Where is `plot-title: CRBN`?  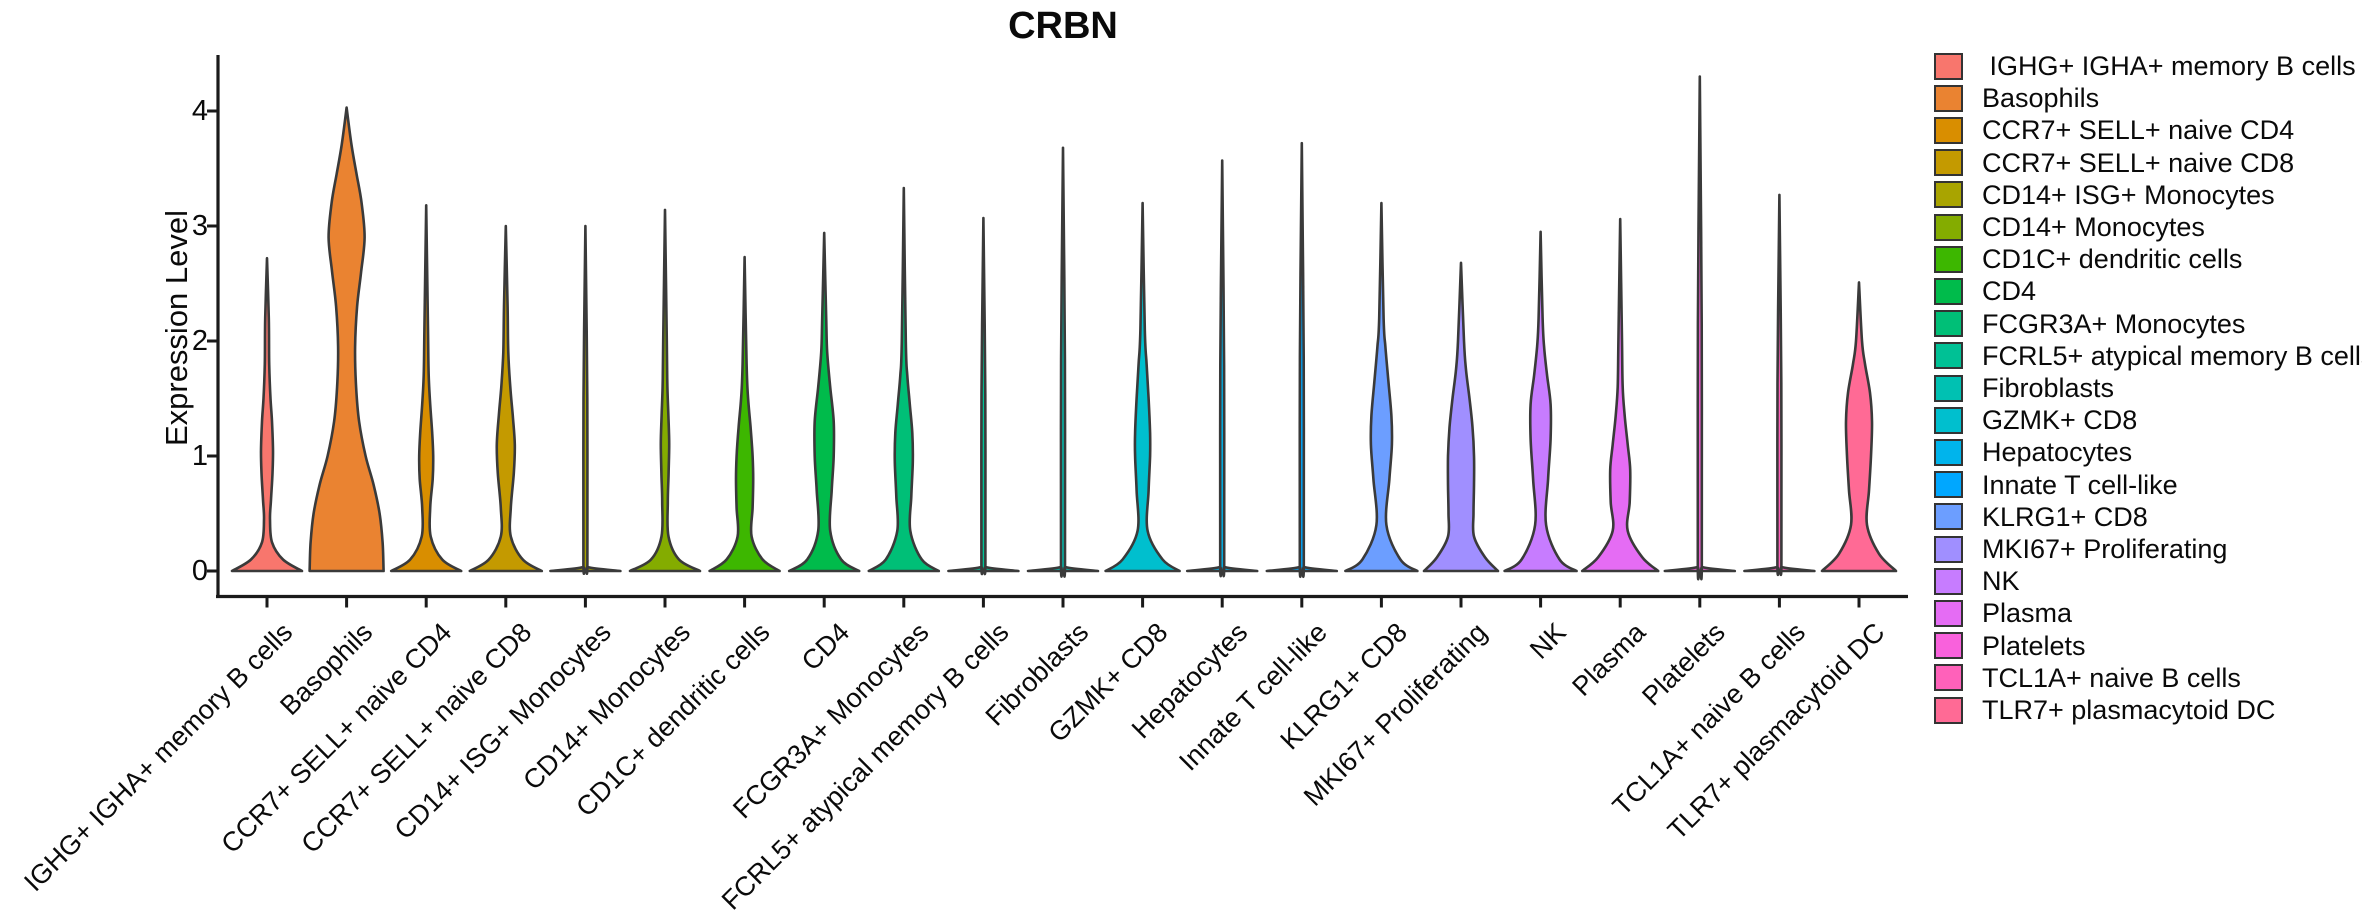 plot-title: CRBN is located at coordinates (1063, 26).